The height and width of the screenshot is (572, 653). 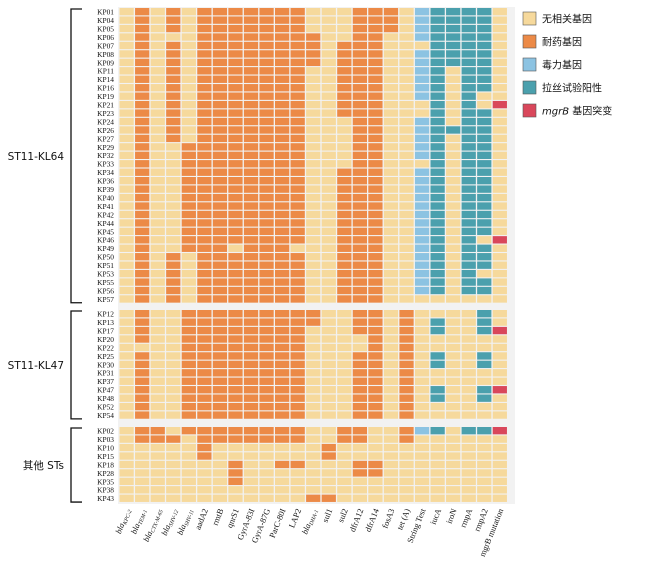 What do you see at coordinates (105, 105) in the screenshot?
I see `row-label: KP21` at bounding box center [105, 105].